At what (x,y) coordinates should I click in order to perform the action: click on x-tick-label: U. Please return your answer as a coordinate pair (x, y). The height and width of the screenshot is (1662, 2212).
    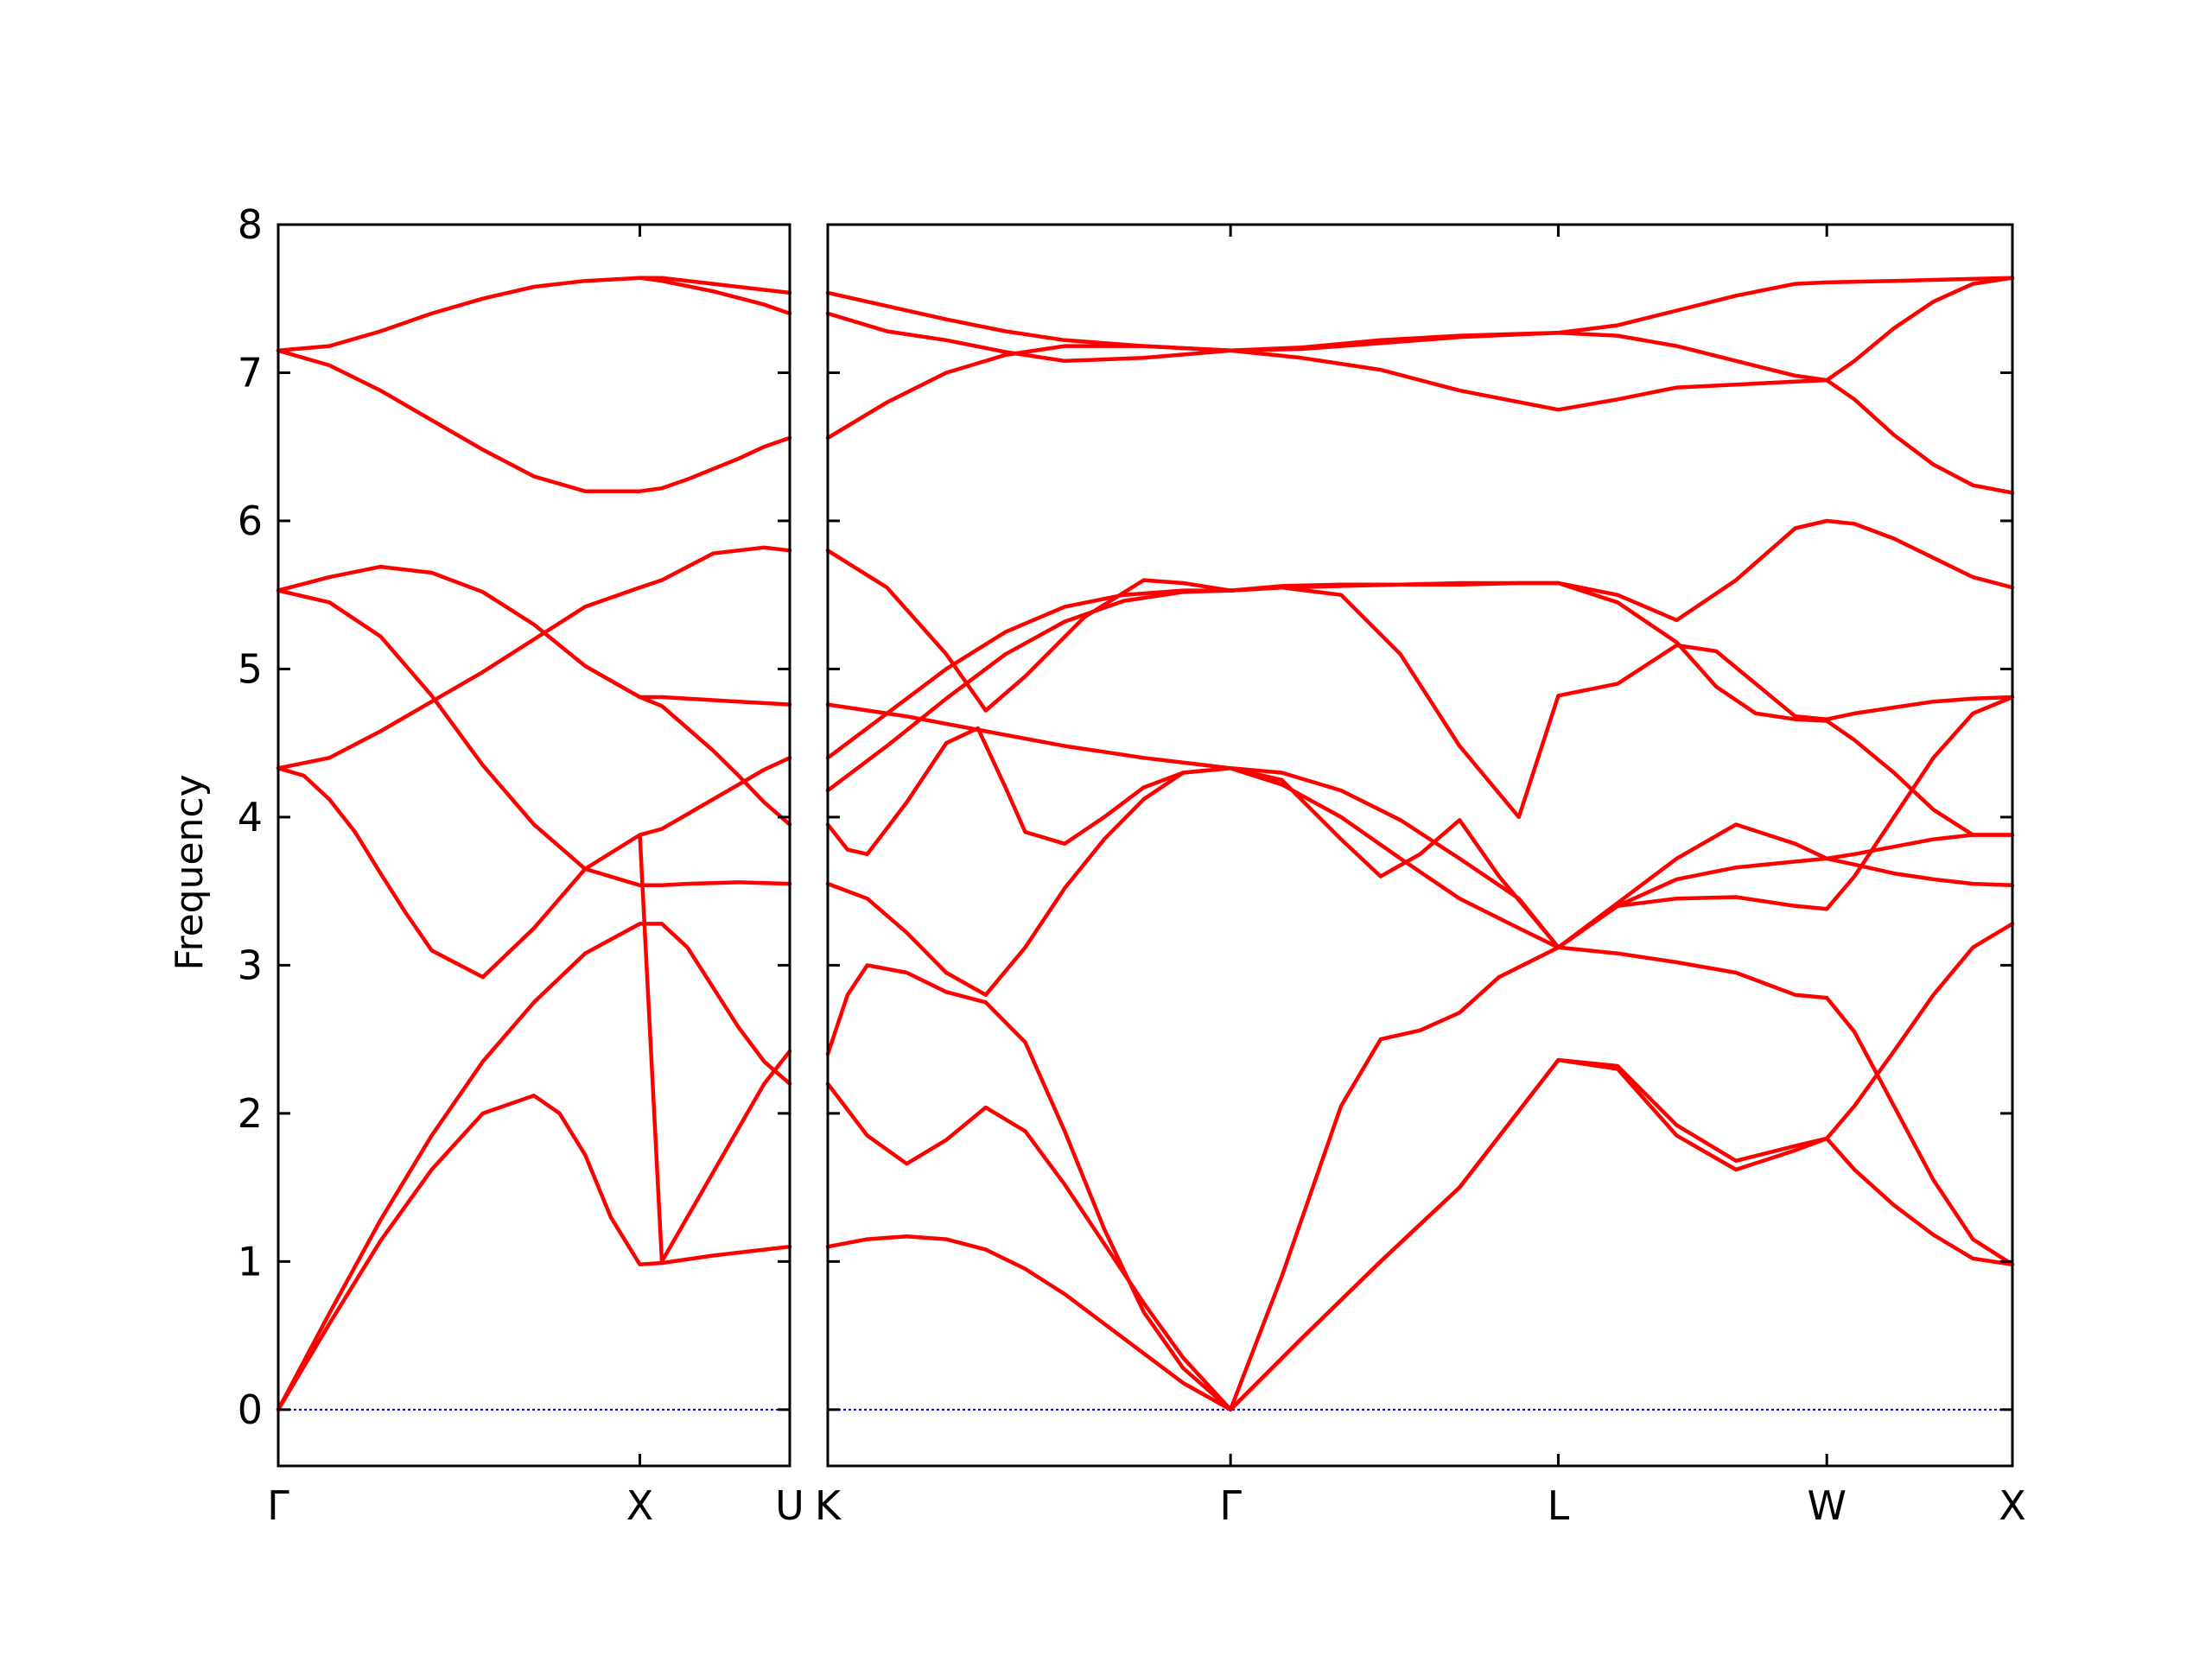
    Looking at the image, I should click on (789, 1505).